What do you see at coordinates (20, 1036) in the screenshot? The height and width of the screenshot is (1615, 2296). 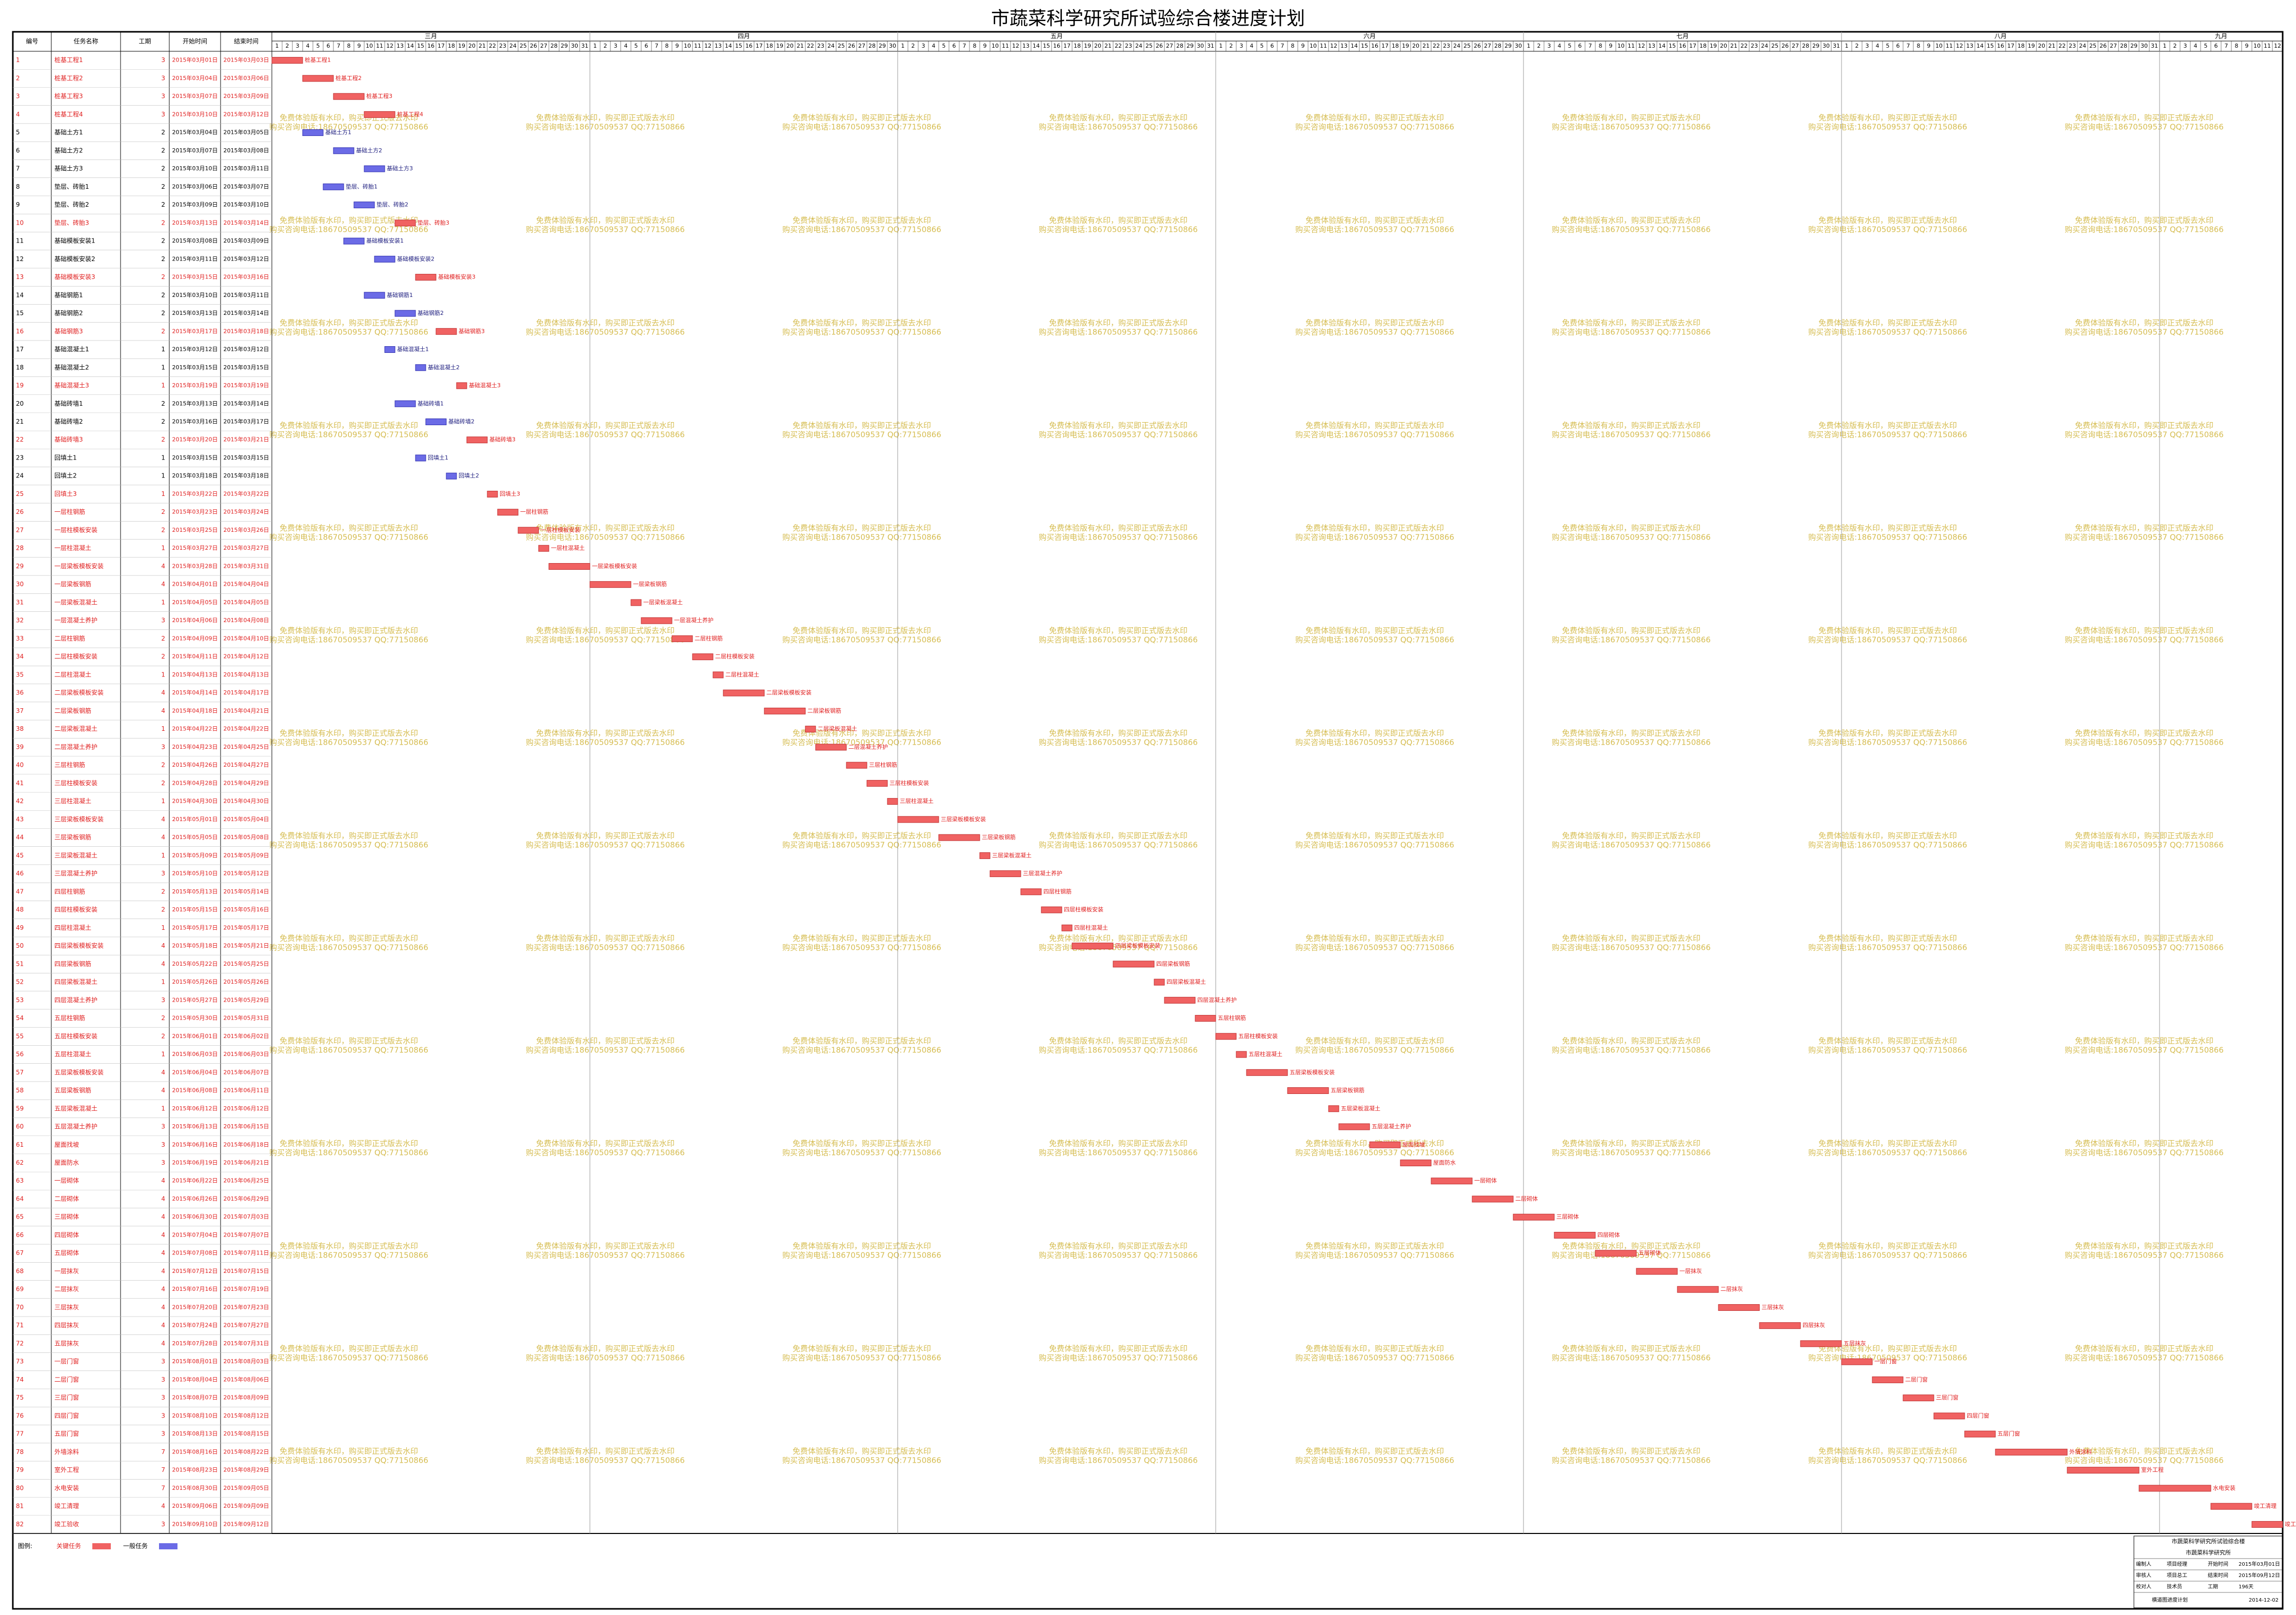 I see `task-id: 55` at bounding box center [20, 1036].